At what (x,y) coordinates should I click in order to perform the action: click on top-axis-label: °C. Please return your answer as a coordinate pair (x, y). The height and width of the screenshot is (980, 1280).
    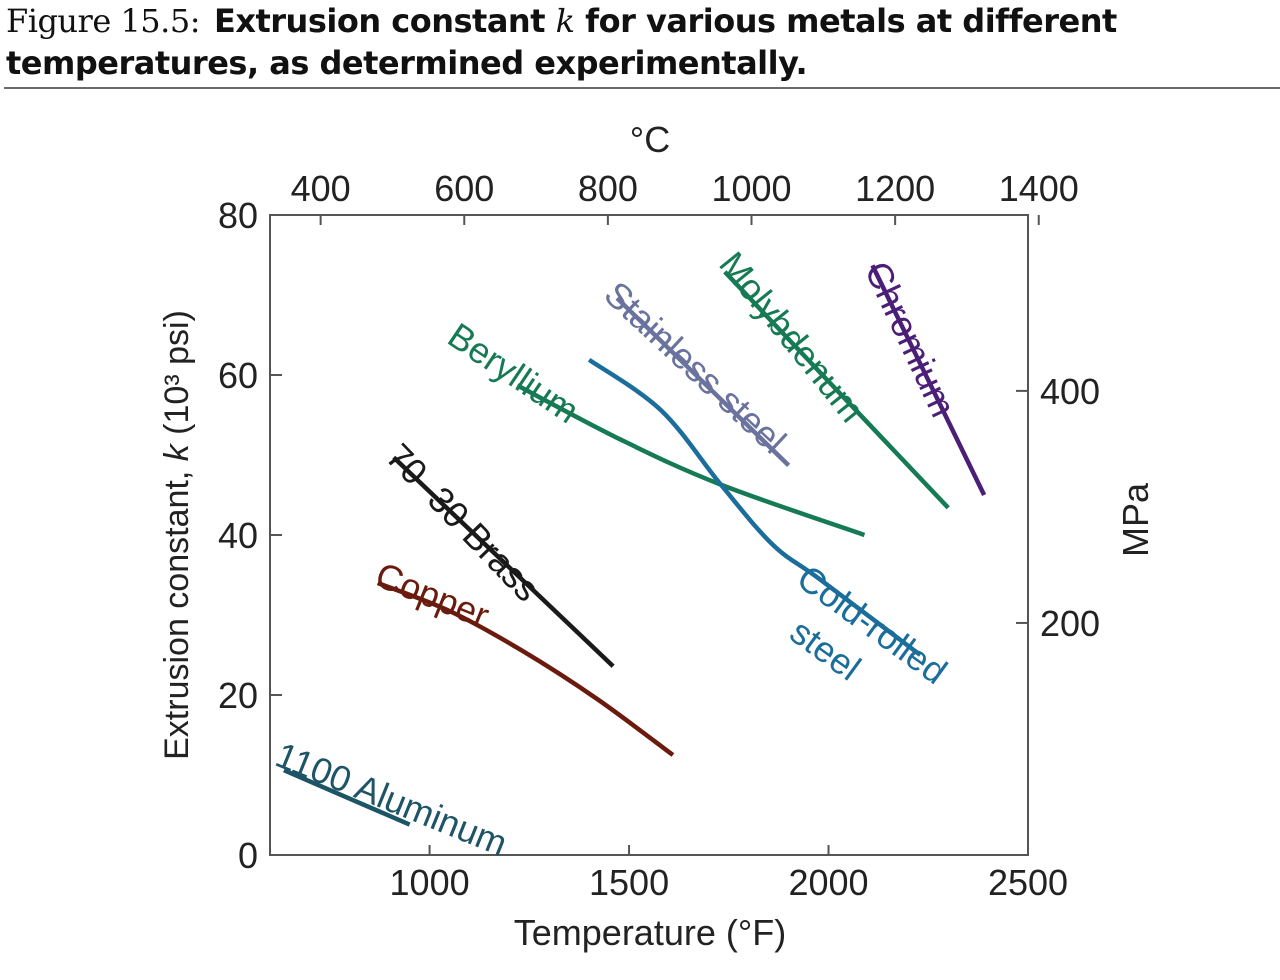
    Looking at the image, I should click on (650, 139).